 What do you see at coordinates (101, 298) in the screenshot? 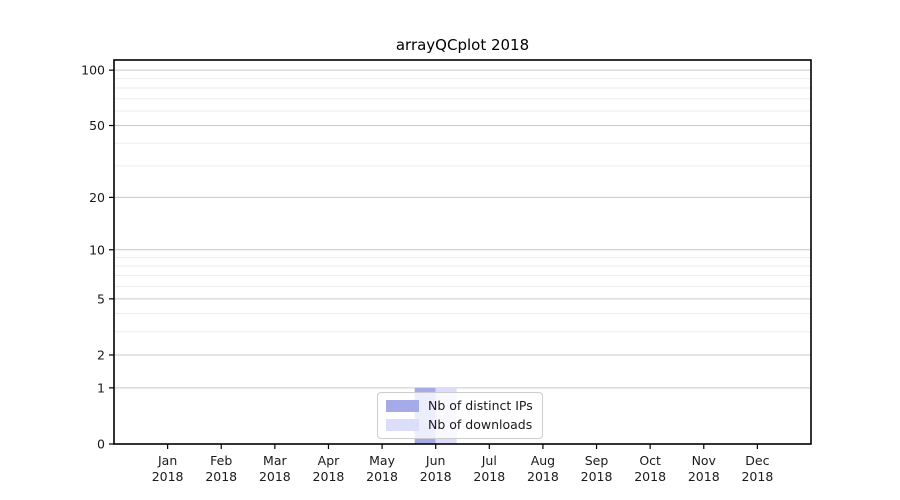
I see `y-tick-label: 5` at bounding box center [101, 298].